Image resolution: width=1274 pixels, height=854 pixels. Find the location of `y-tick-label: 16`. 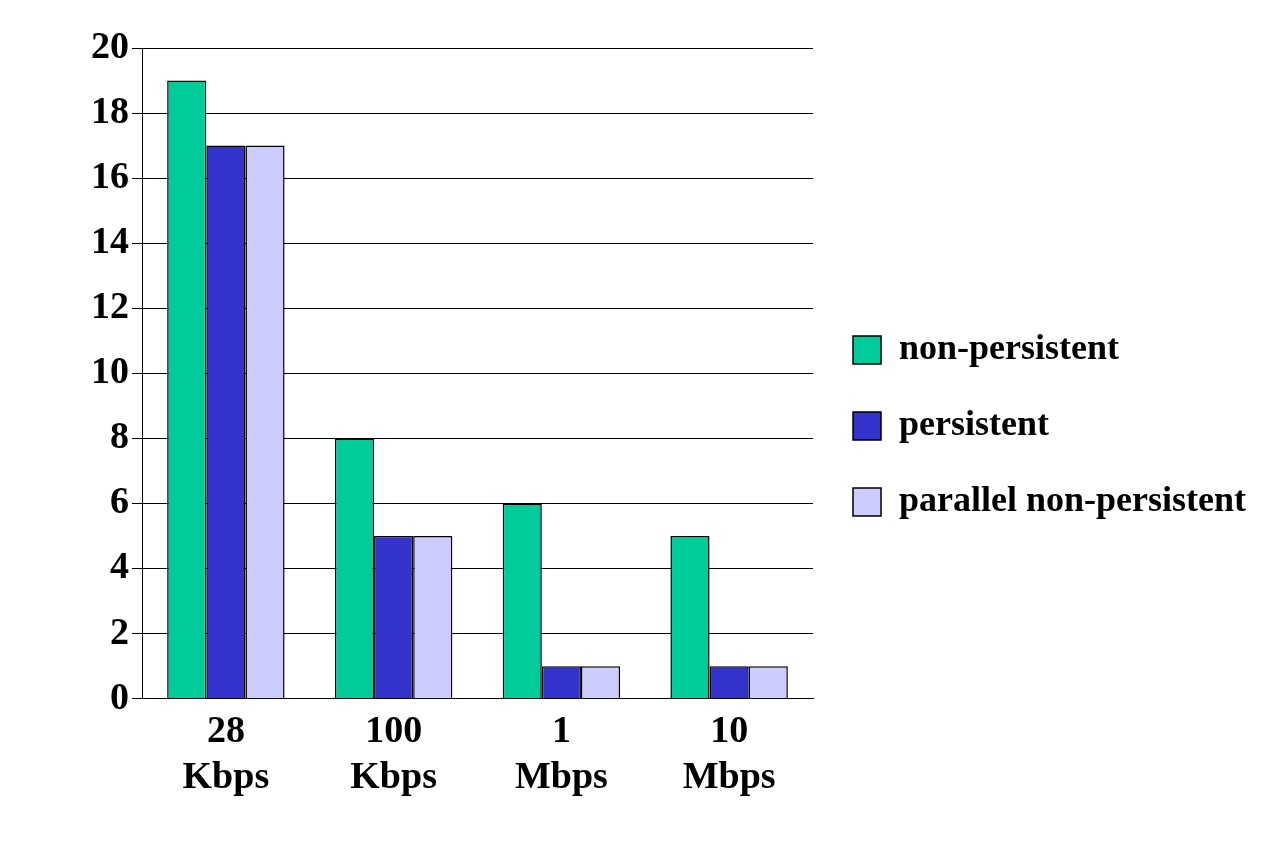

y-tick-label: 16 is located at coordinates (110, 174).